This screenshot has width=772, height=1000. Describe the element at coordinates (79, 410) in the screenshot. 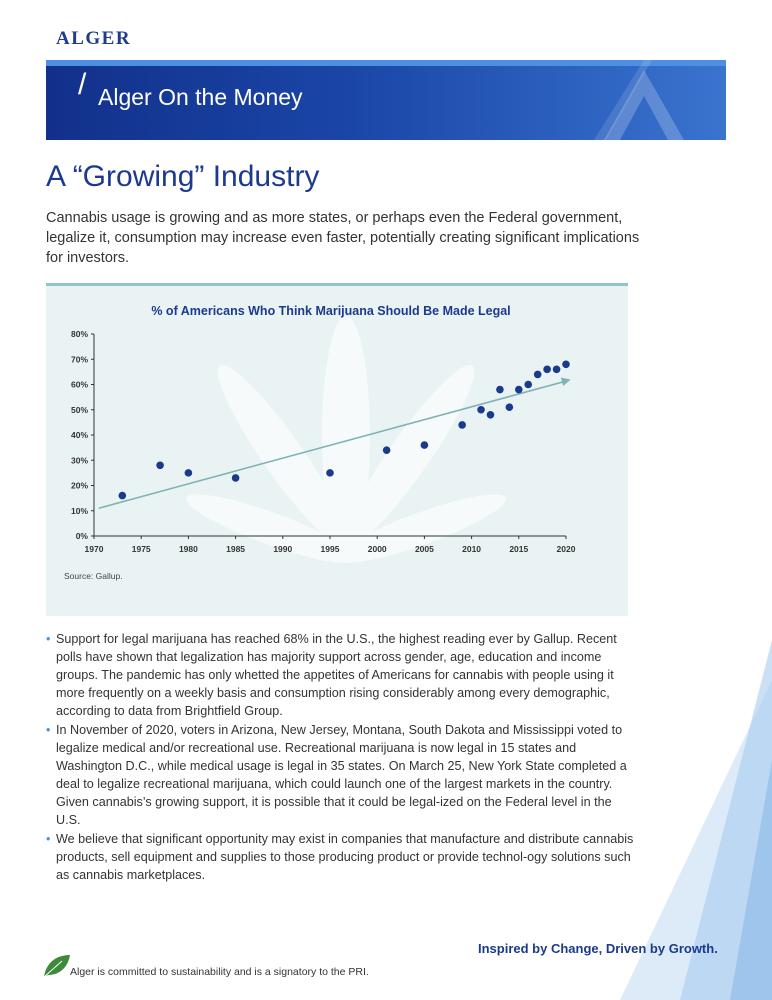

I see `y-tick-label: 50%` at that location.